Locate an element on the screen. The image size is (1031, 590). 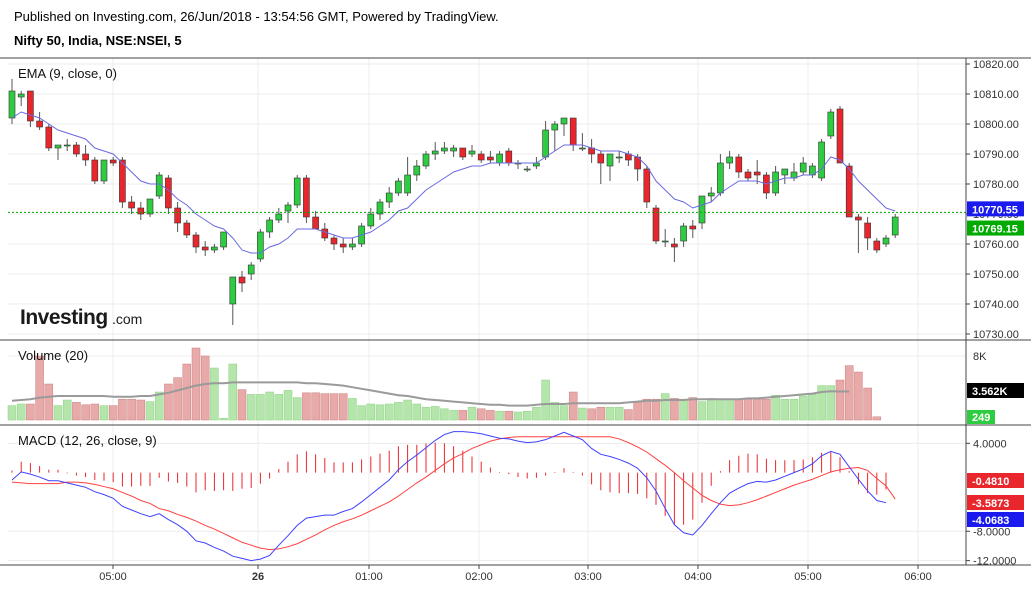
ema-price-tag: 10770.55 is located at coordinates (995, 209).